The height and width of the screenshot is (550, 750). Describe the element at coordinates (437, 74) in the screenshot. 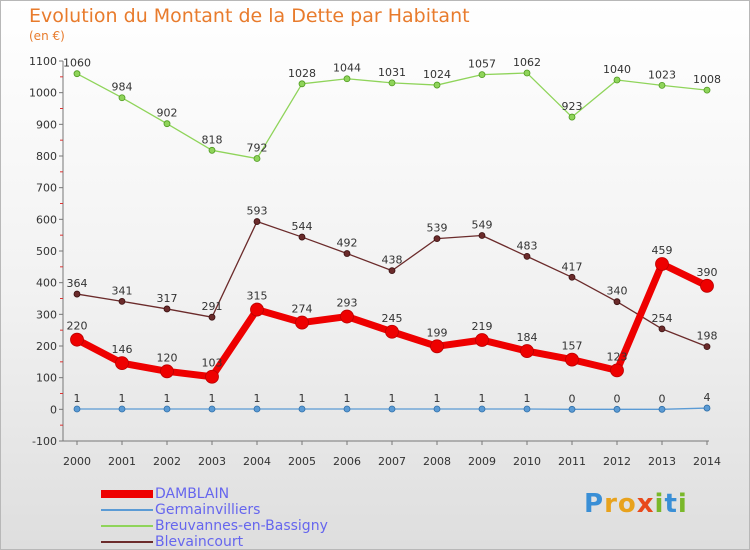

I see `data-label-breuvannes-en-bassigny: 1024` at that location.